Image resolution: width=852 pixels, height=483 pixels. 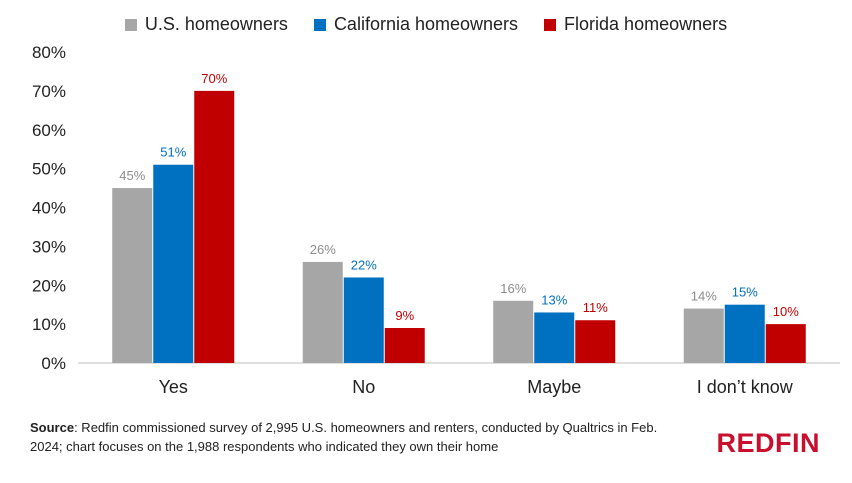 I want to click on source-label: Source, so click(x=52, y=427).